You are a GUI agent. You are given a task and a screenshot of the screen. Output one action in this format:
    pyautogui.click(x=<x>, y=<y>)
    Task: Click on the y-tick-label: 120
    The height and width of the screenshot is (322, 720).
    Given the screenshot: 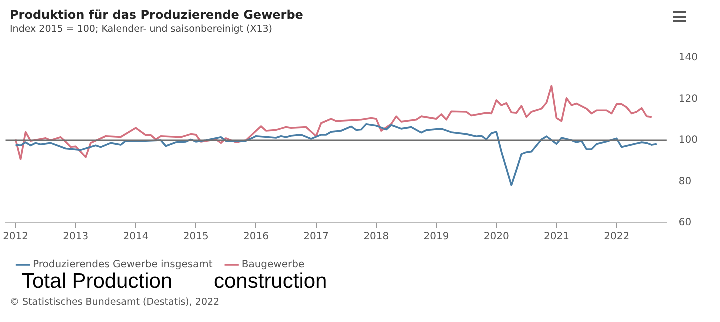 What is the action you would take?
    pyautogui.click(x=688, y=99)
    